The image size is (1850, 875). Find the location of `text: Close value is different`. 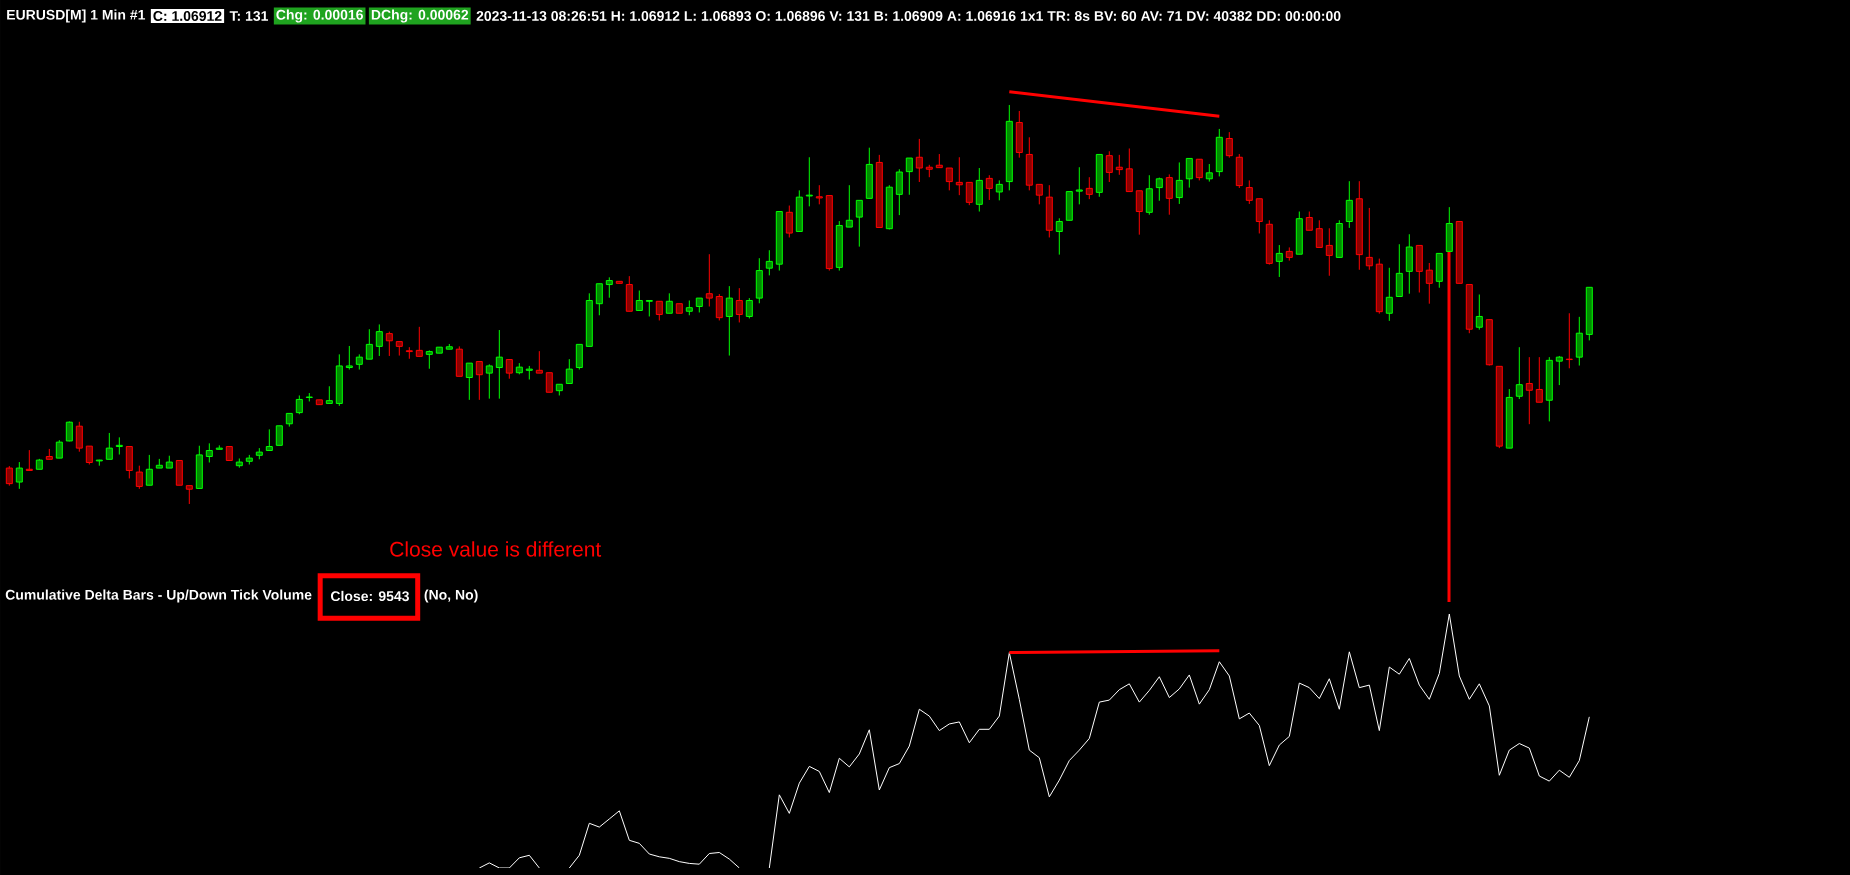

text: Close value is different is located at coordinates (496, 549).